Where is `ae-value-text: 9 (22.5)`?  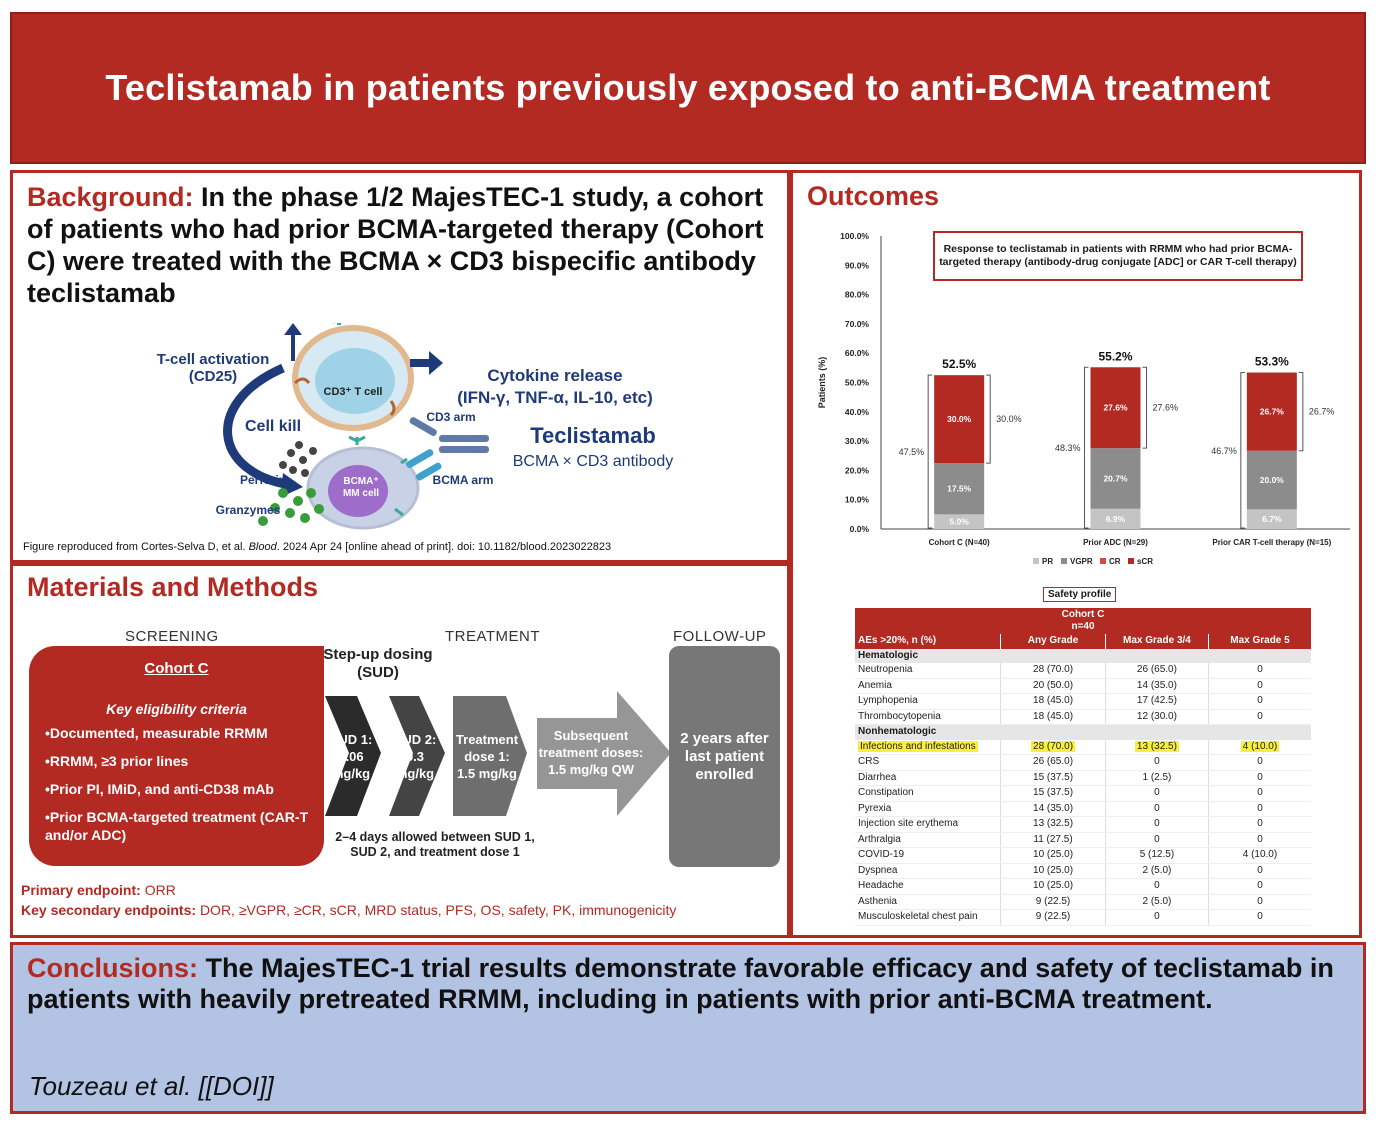 ae-value-text: 9 (22.5) is located at coordinates (1053, 916).